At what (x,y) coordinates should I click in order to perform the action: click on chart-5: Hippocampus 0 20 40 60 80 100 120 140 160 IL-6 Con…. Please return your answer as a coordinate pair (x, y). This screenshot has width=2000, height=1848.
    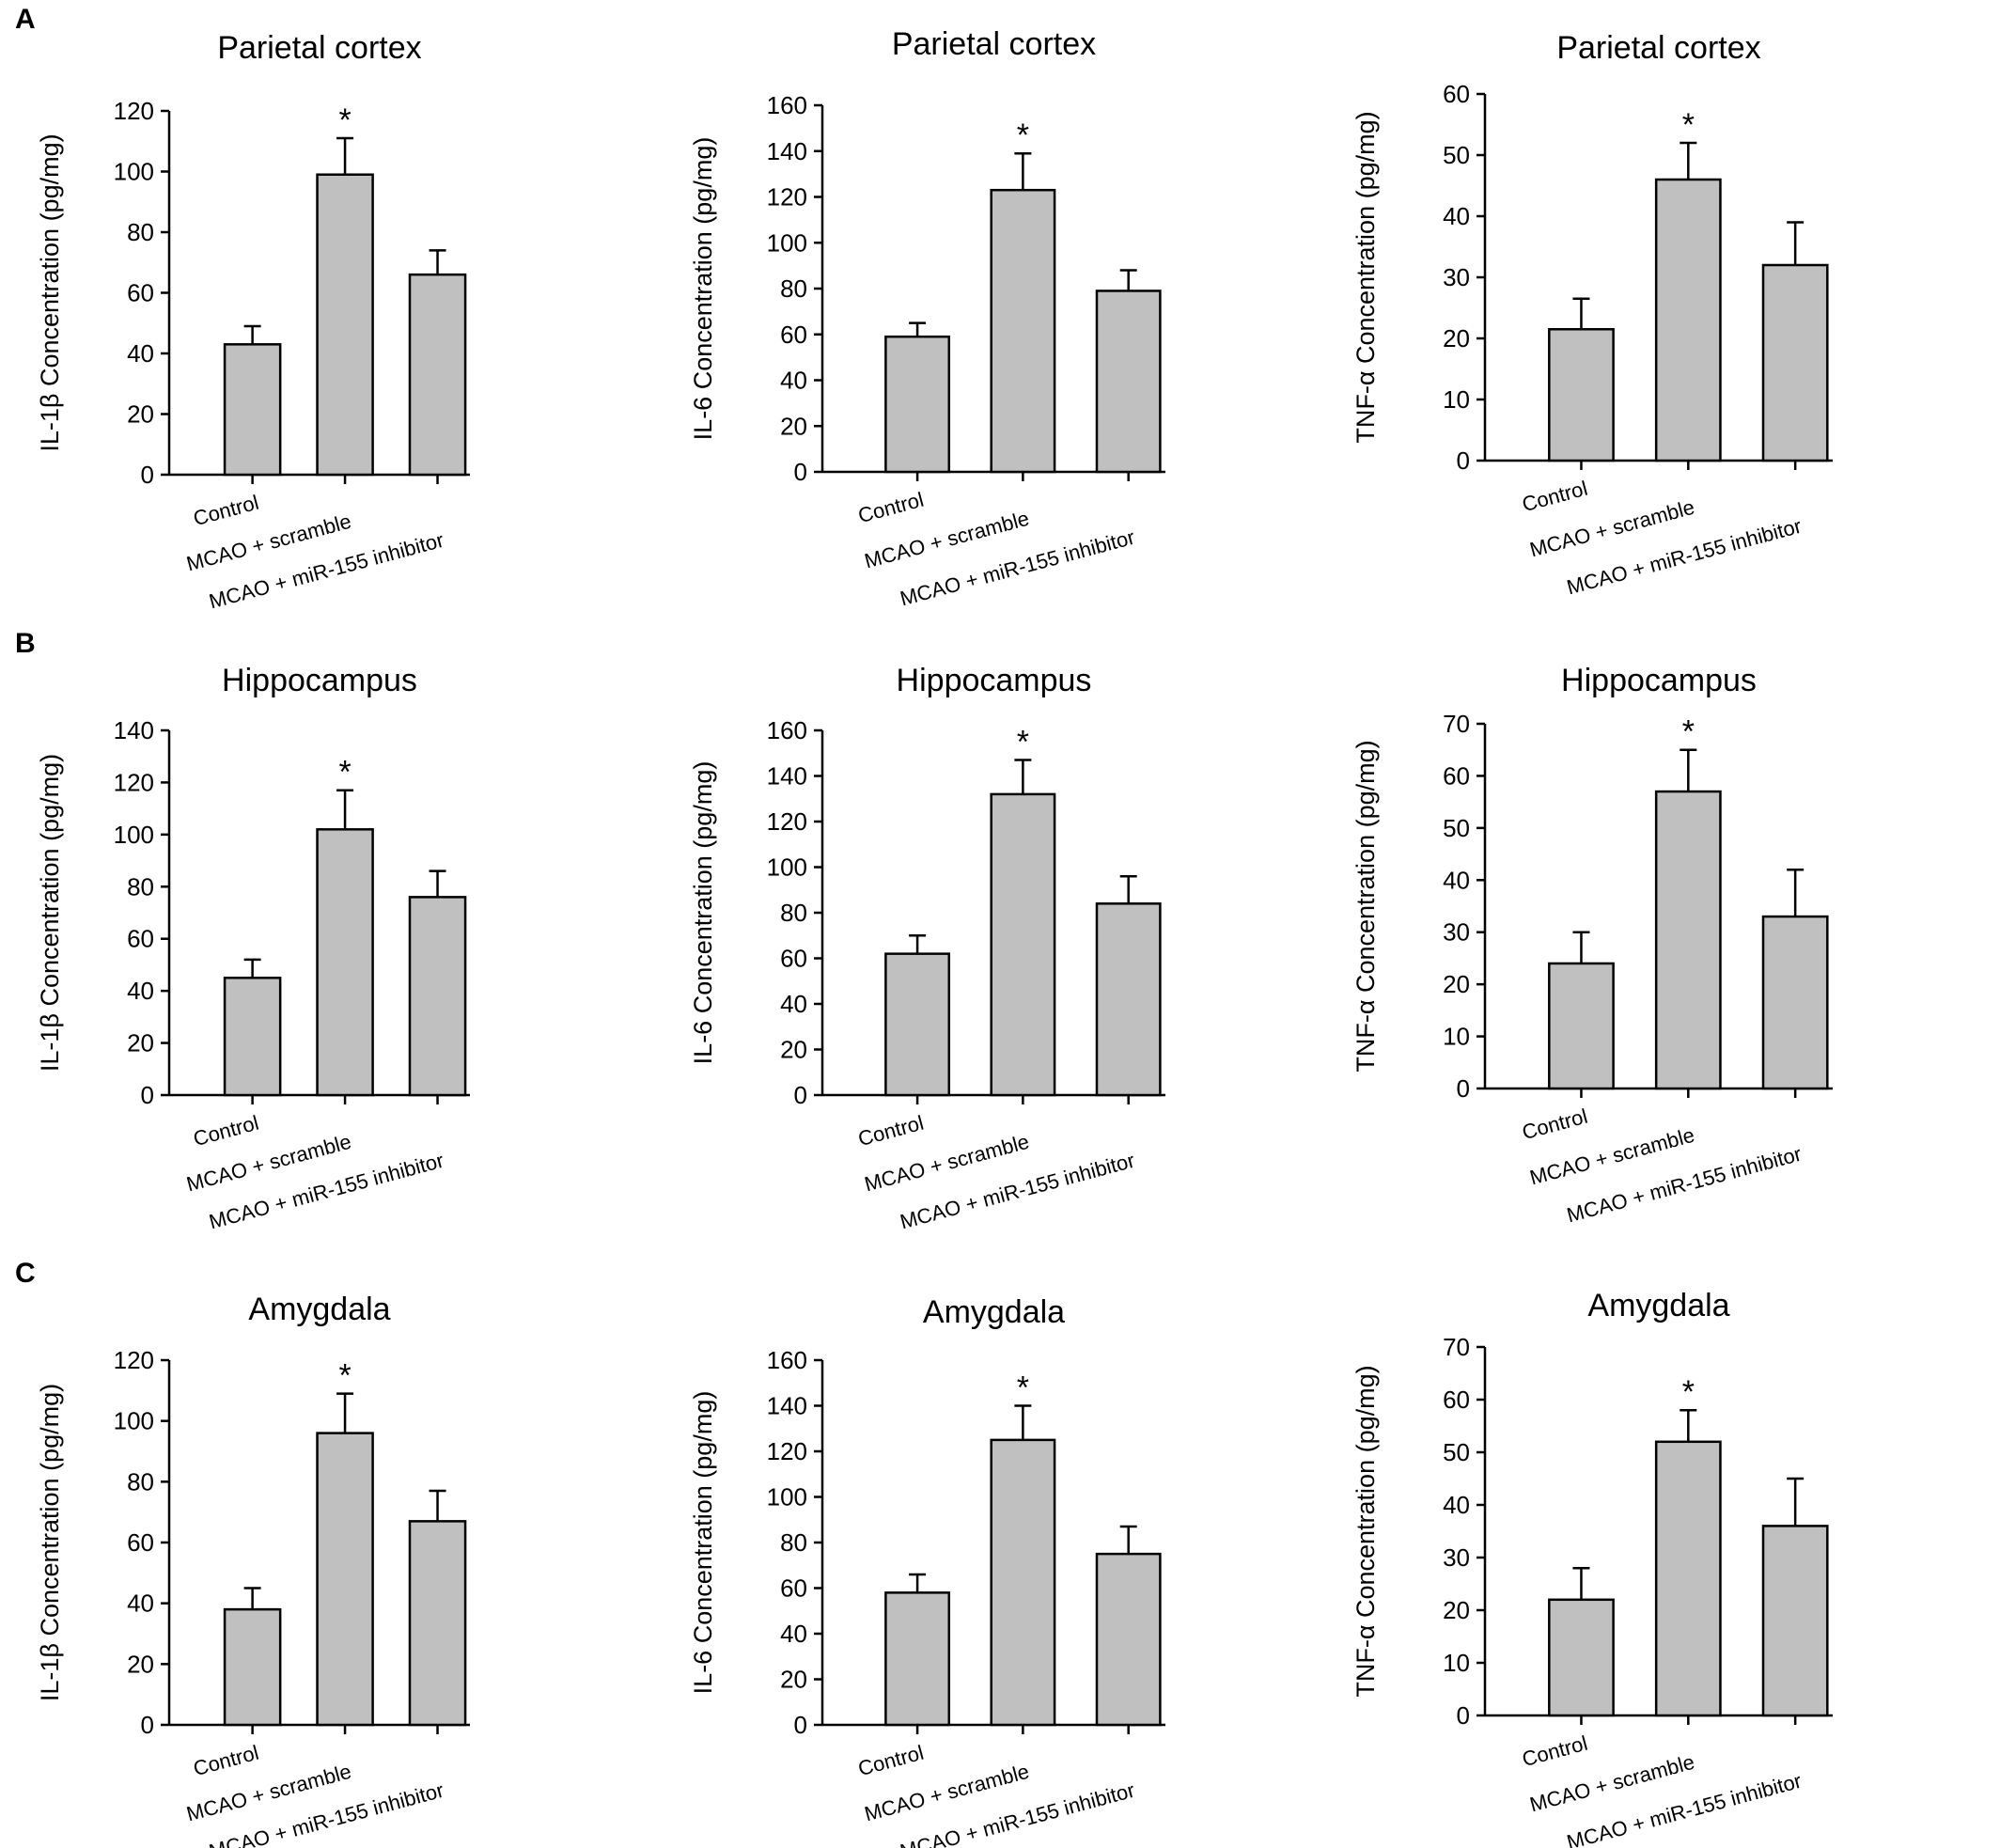
    Looking at the image, I should click on (927, 948).